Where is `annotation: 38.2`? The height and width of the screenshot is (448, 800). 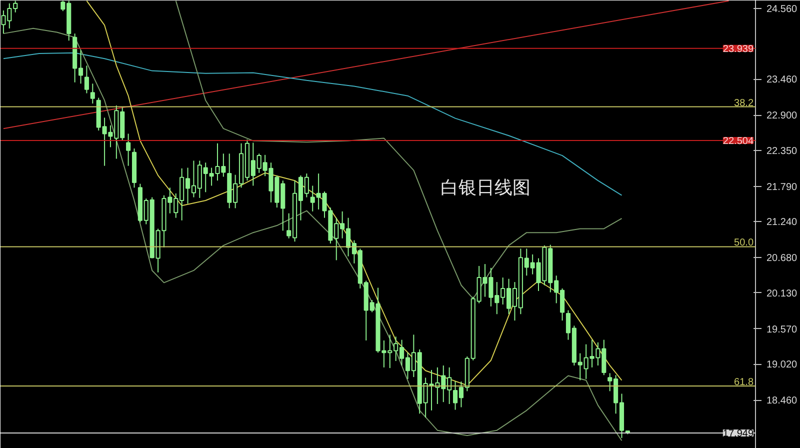
annotation: 38.2 is located at coordinates (744, 103).